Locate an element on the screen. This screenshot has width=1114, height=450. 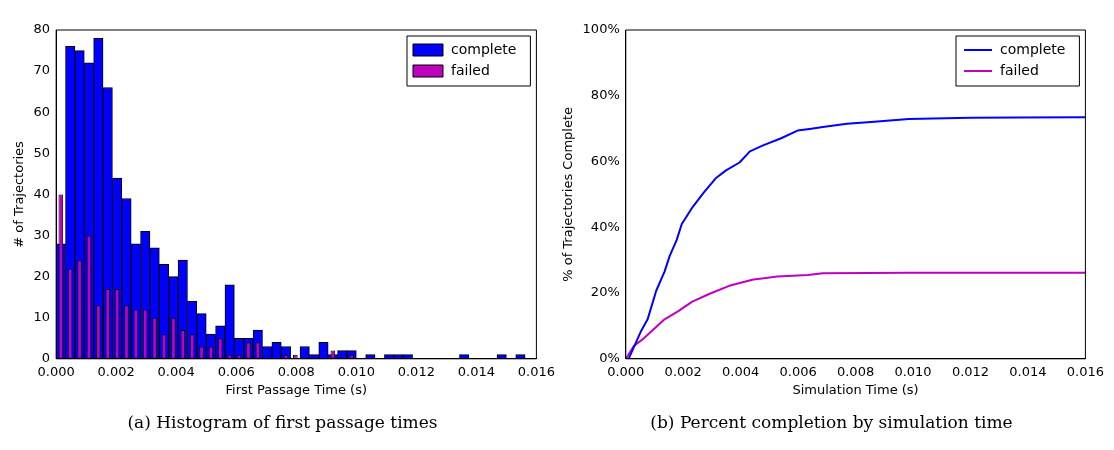
x-axis-title: First Passage Time (s) is located at coordinates (296, 389).